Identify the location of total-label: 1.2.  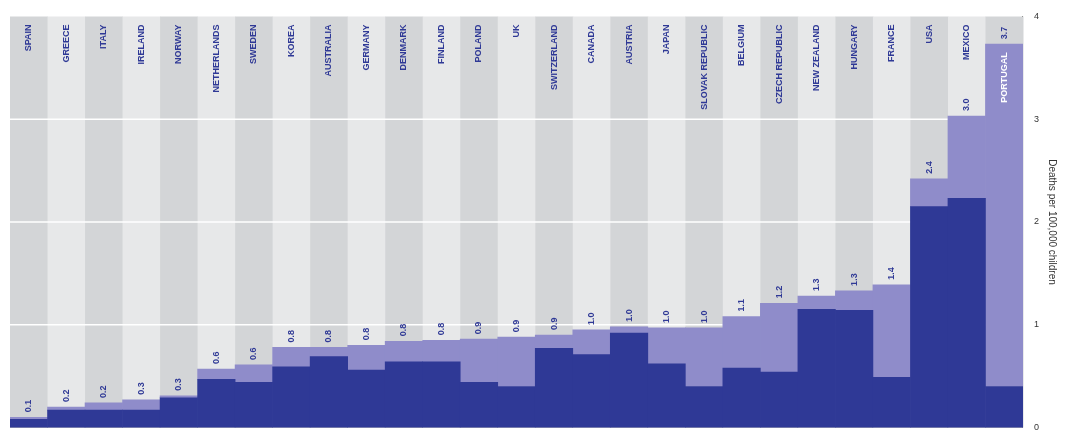
(778, 292).